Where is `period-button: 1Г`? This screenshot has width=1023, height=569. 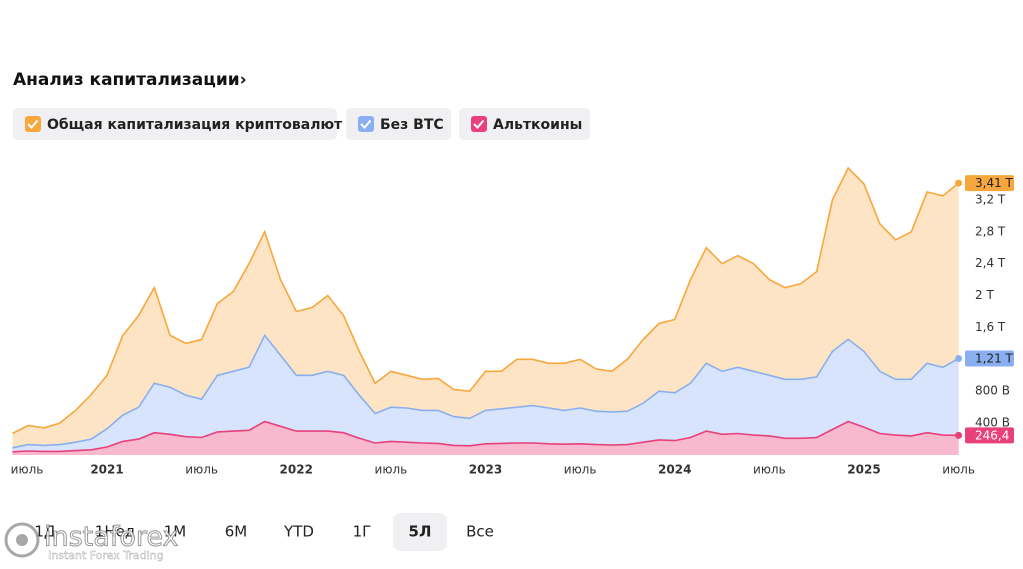 period-button: 1Г is located at coordinates (362, 532).